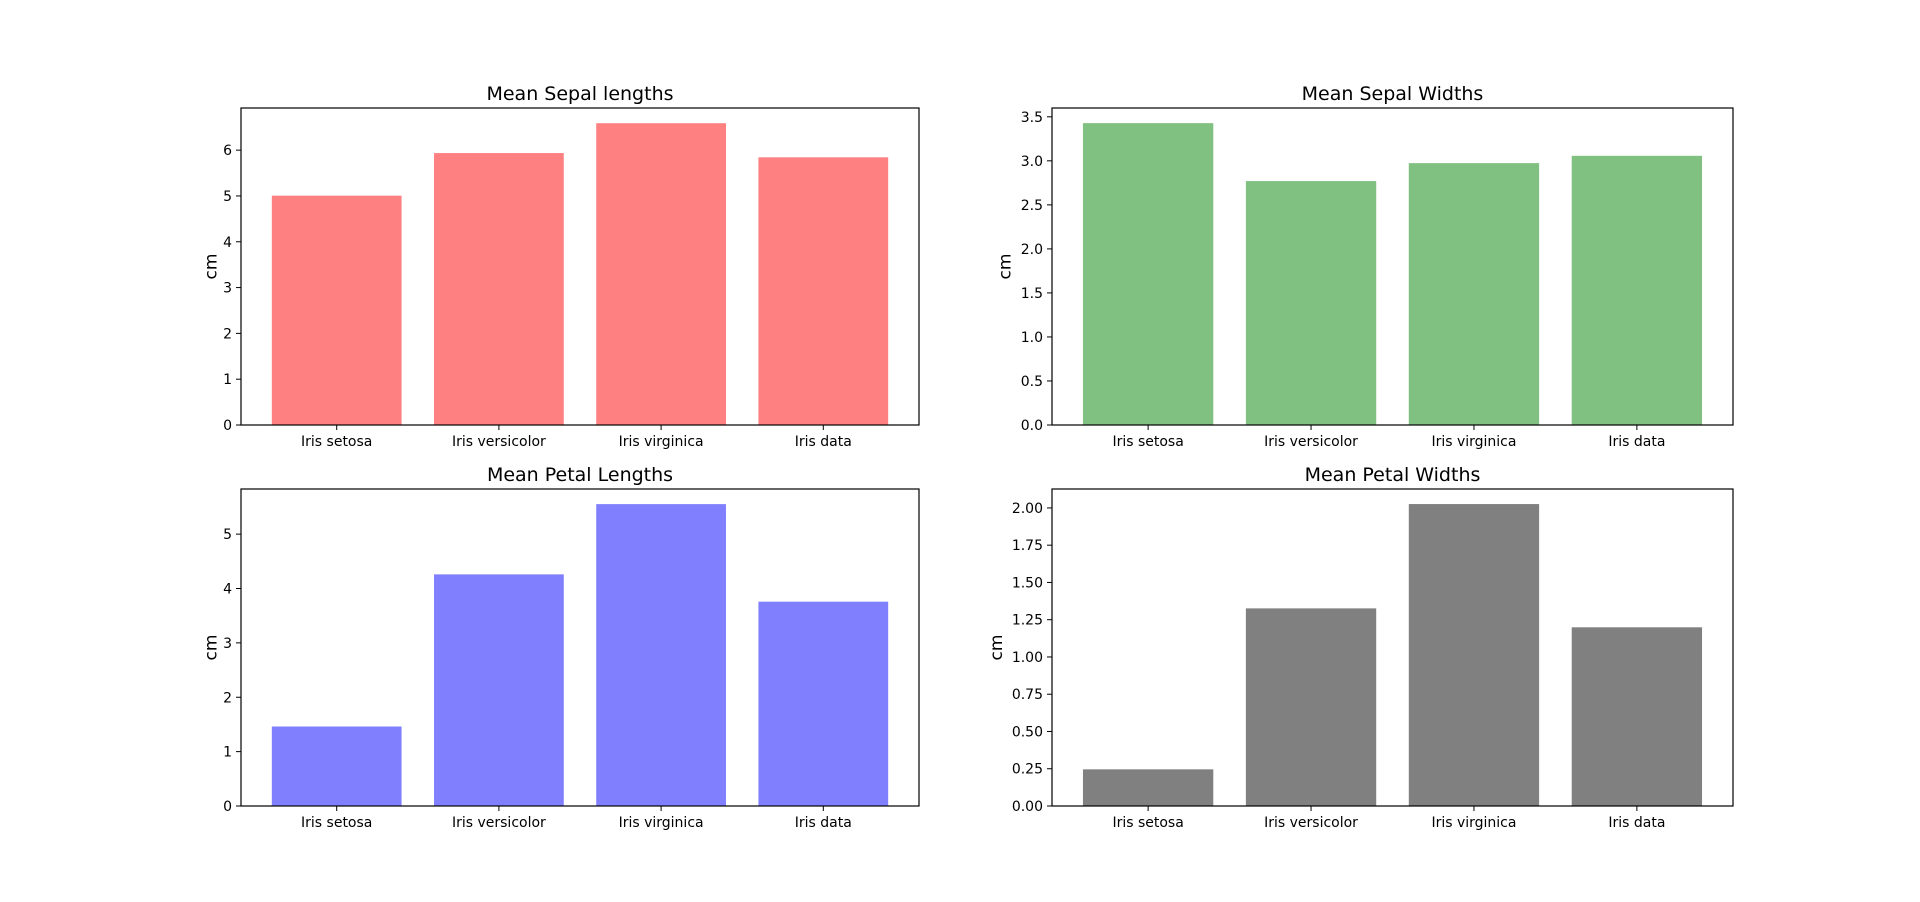  Describe the element at coordinates (1027, 621) in the screenshot. I see `y-tick-label: 1.25` at that location.